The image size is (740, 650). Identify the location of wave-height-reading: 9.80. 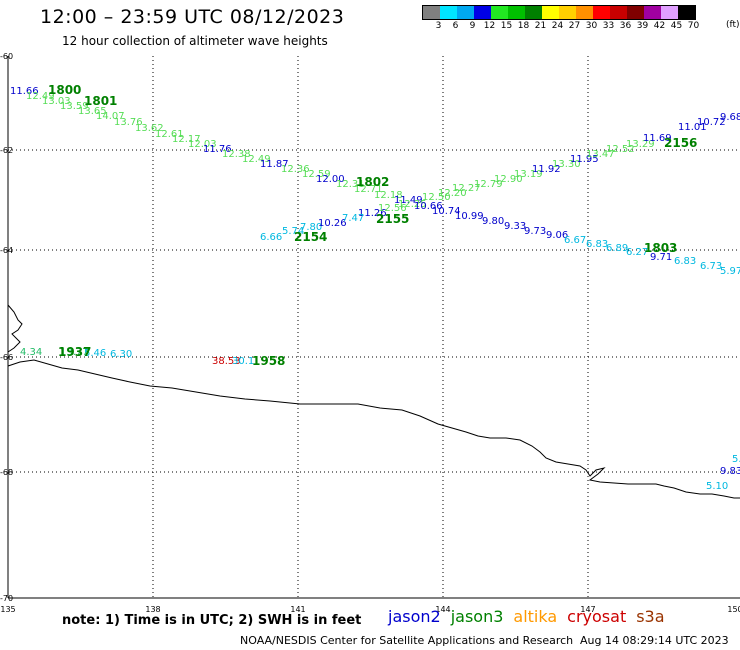
(493, 221).